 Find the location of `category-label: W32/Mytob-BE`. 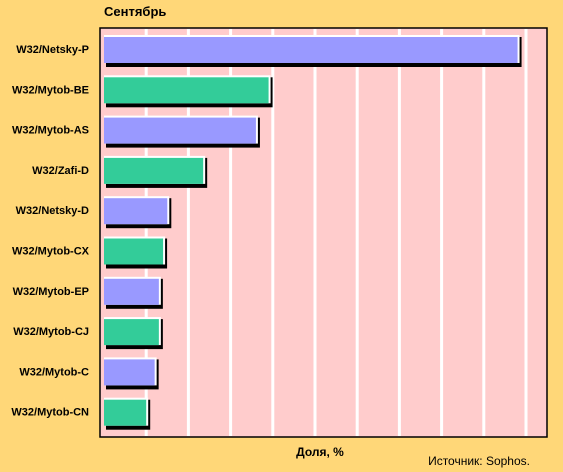

category-label: W32/Mytob-BE is located at coordinates (50, 90).